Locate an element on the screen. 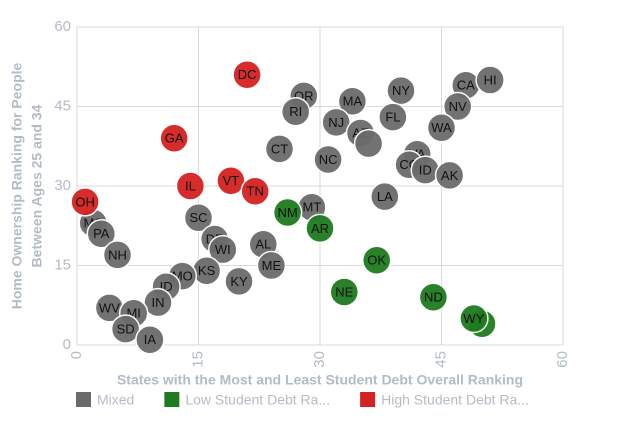 The height and width of the screenshot is (440, 632). x-tick-label: 15 is located at coordinates (197, 359).